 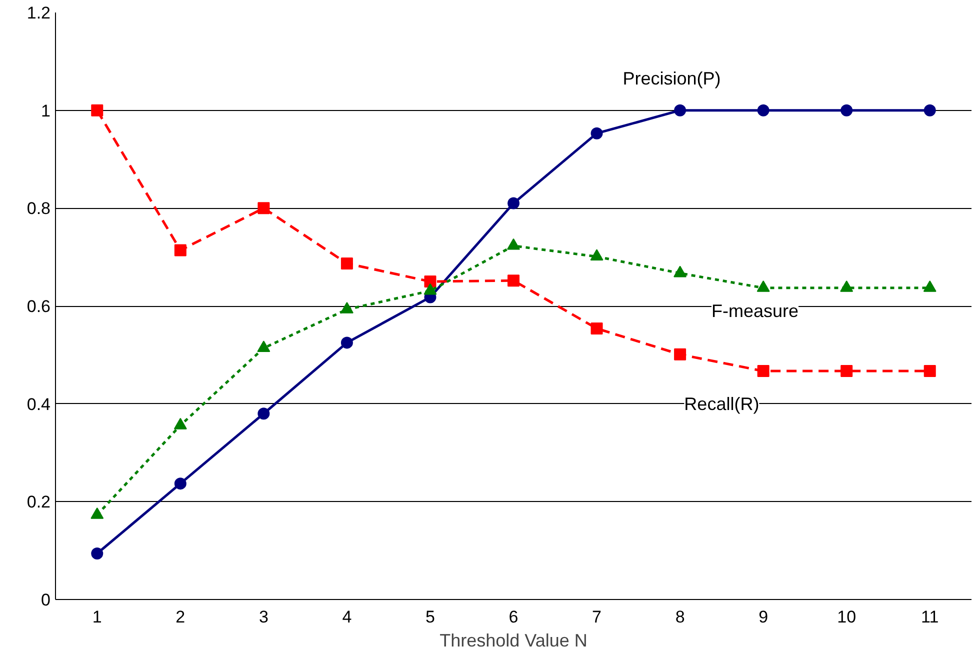 What do you see at coordinates (680, 617) in the screenshot?
I see `x-tick-label: 8` at bounding box center [680, 617].